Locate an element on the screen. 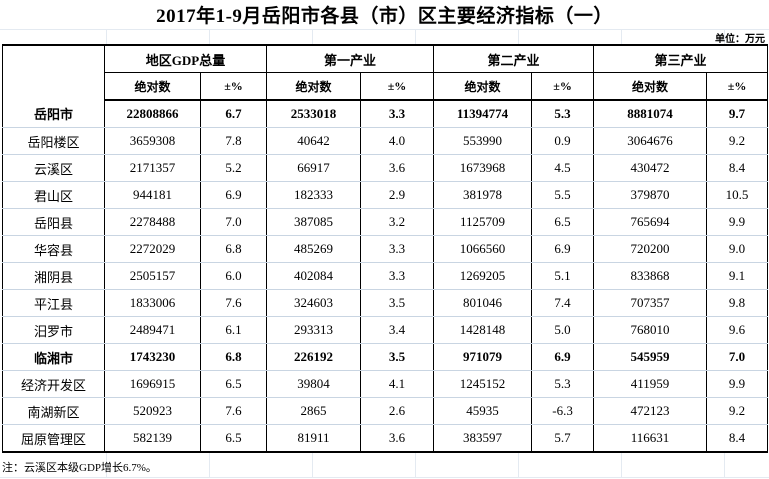 The width and height of the screenshot is (769, 479). pct-value-cell: 4.5 is located at coordinates (563, 168).